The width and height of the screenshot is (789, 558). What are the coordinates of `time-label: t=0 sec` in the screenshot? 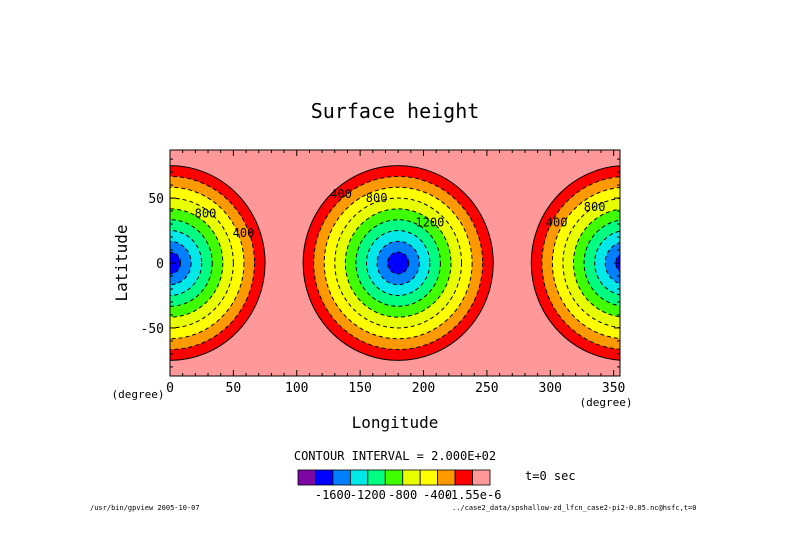 It's located at (550, 476).